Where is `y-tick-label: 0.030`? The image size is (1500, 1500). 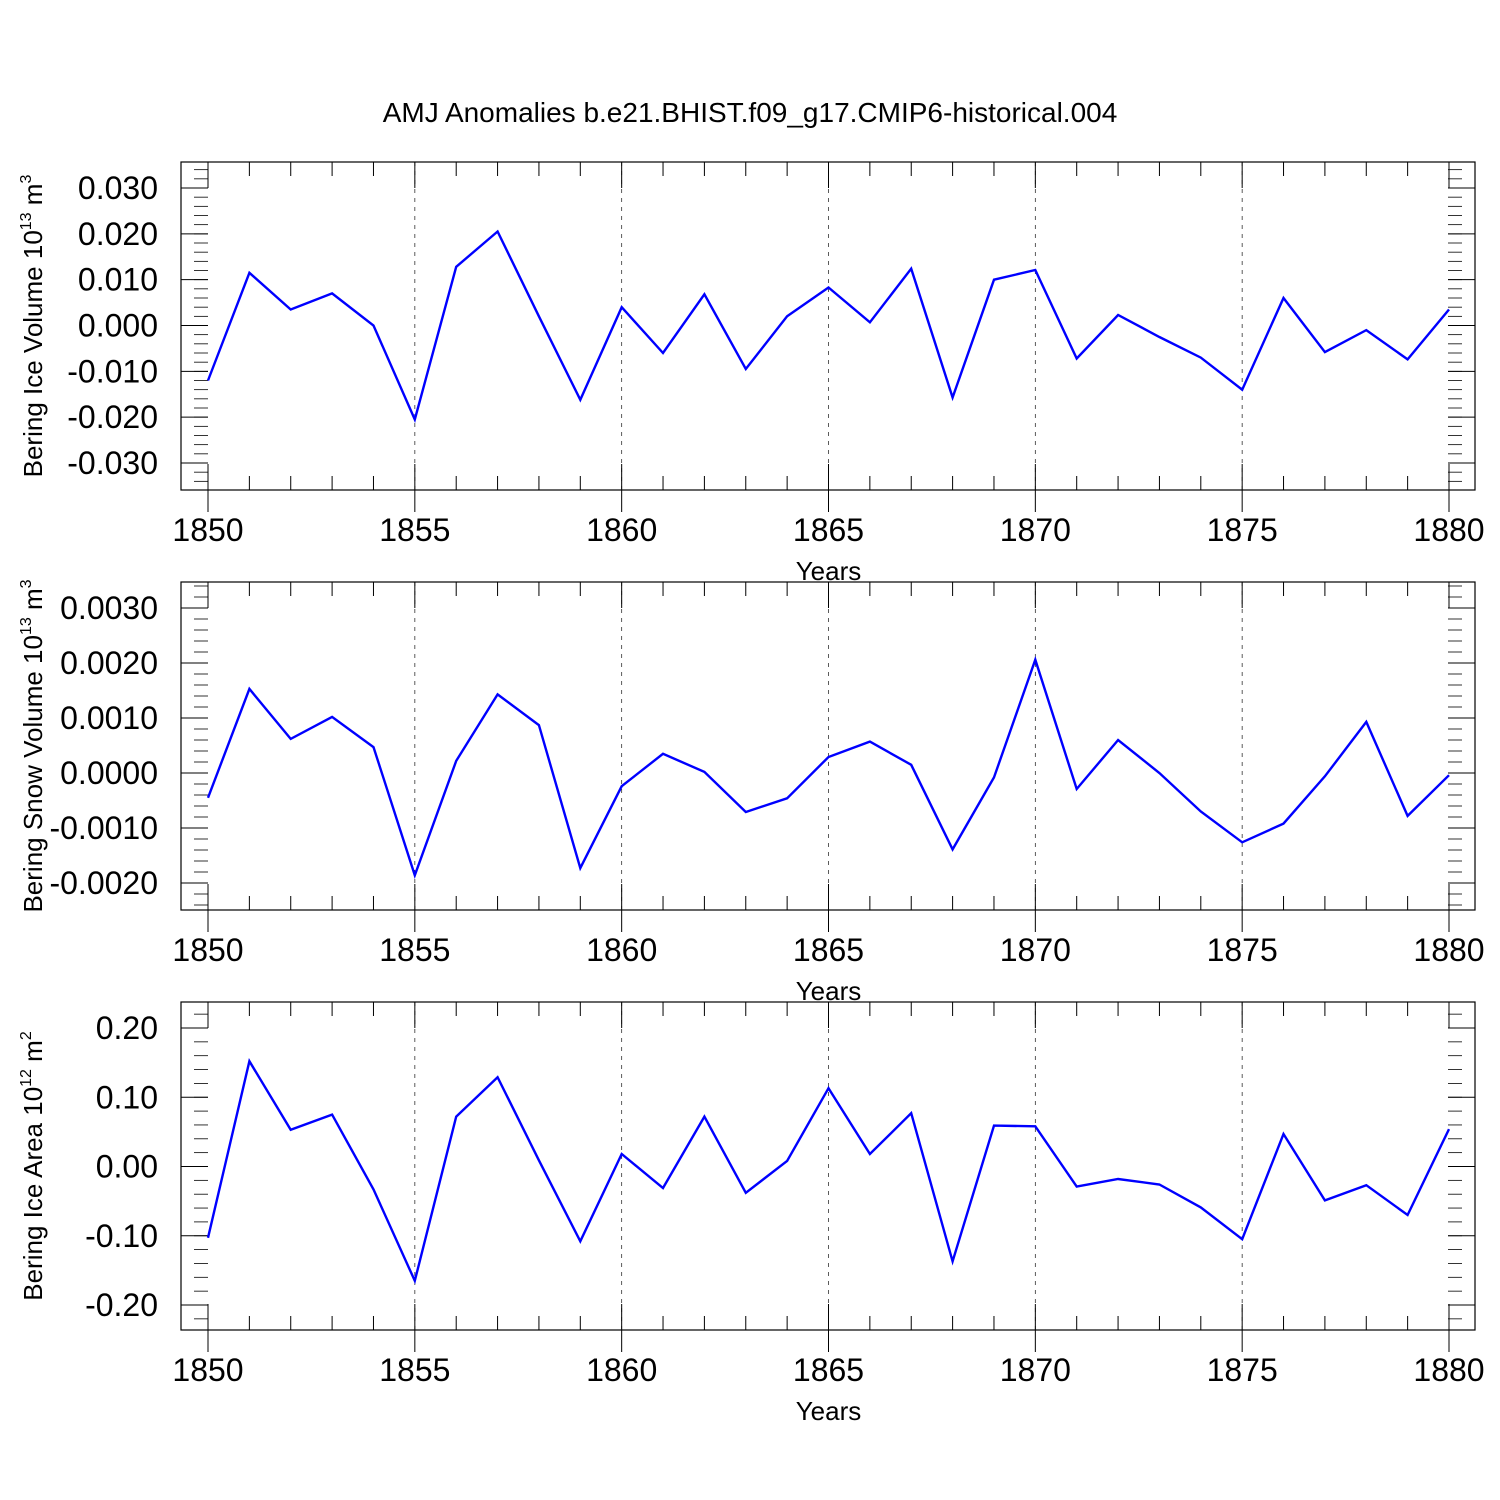 y-tick-label: 0.030 is located at coordinates (118, 188).